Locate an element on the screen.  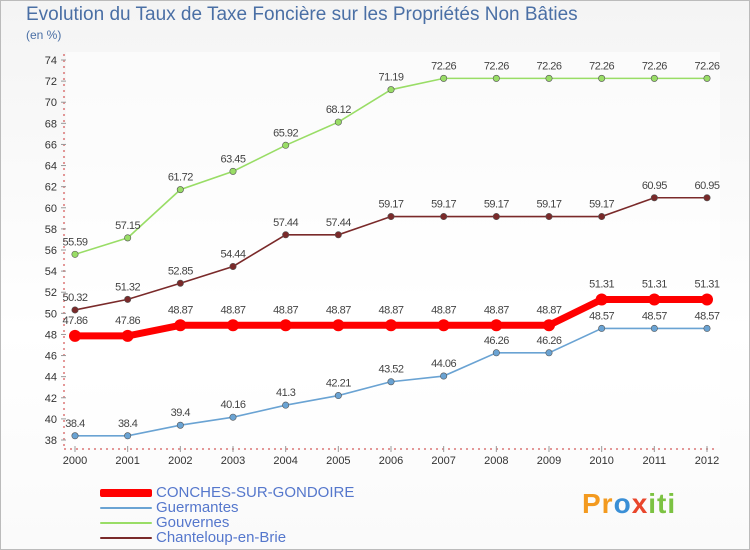
y-tick-label: 54 is located at coordinates (51, 272).